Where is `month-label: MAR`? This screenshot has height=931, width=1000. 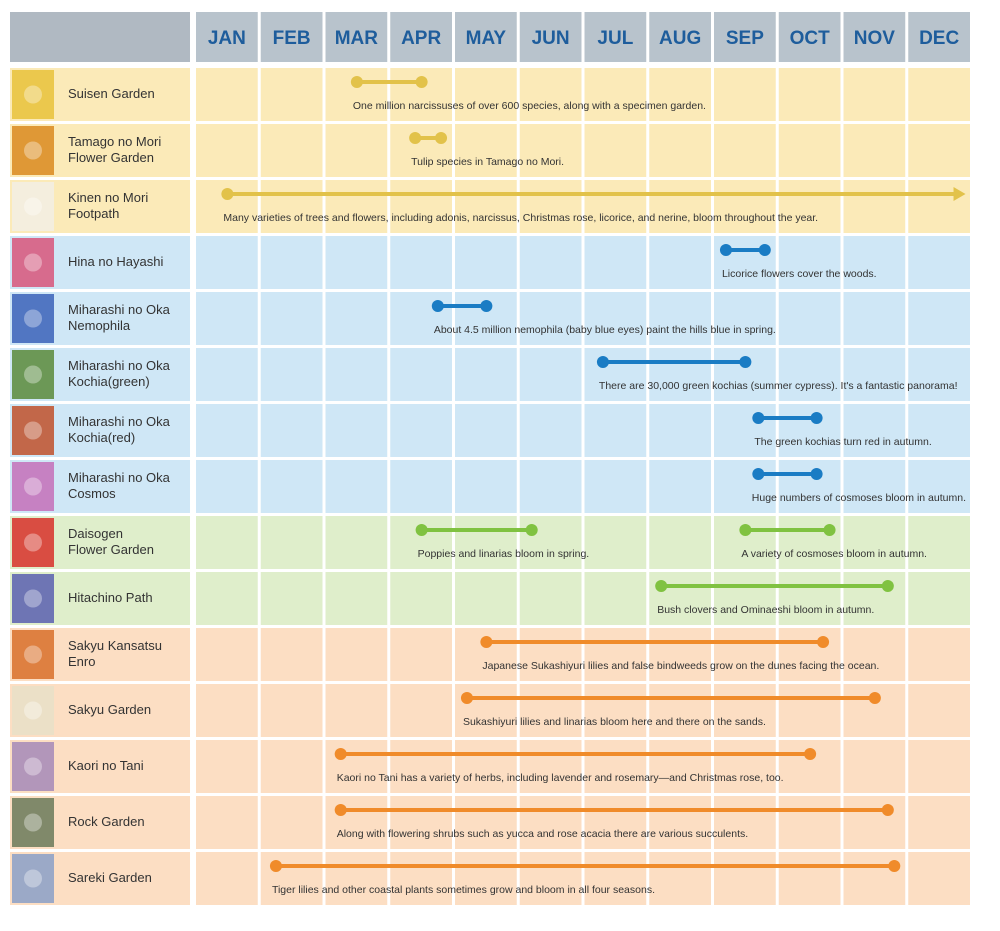 month-label: MAR is located at coordinates (357, 38).